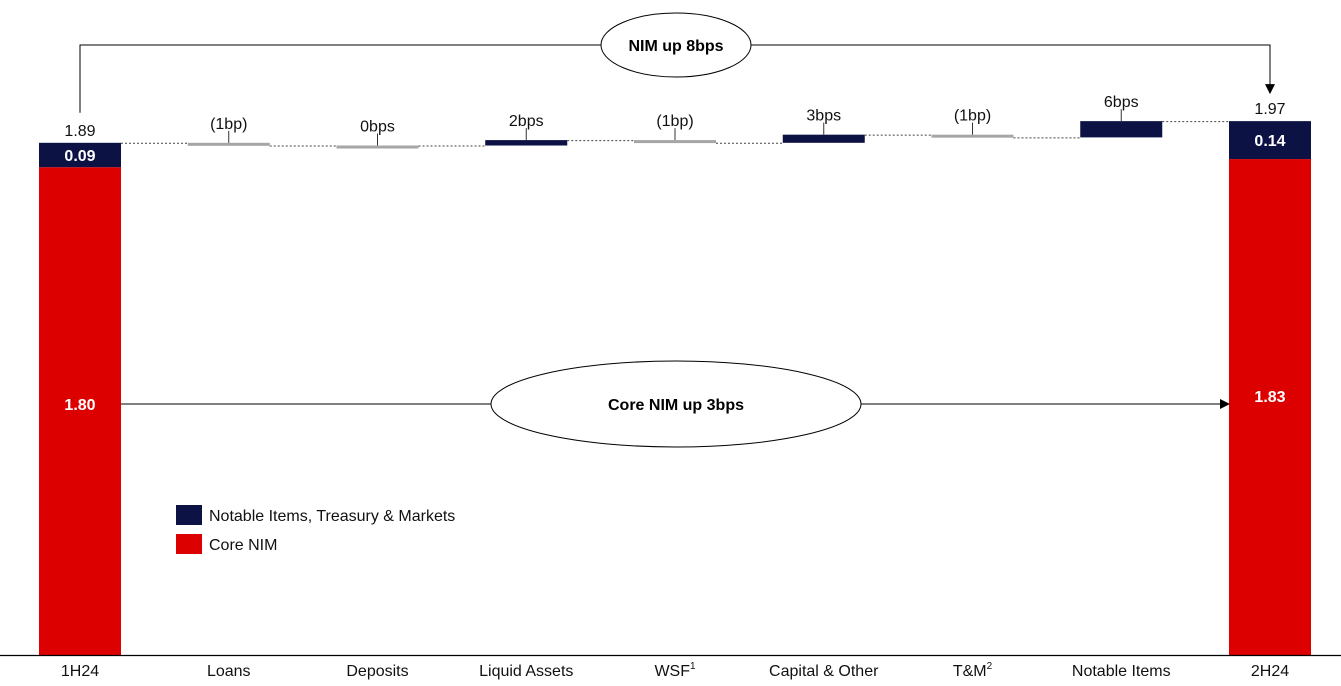  Describe the element at coordinates (973, 670) in the screenshot. I see `category-label: T&M2` at that location.